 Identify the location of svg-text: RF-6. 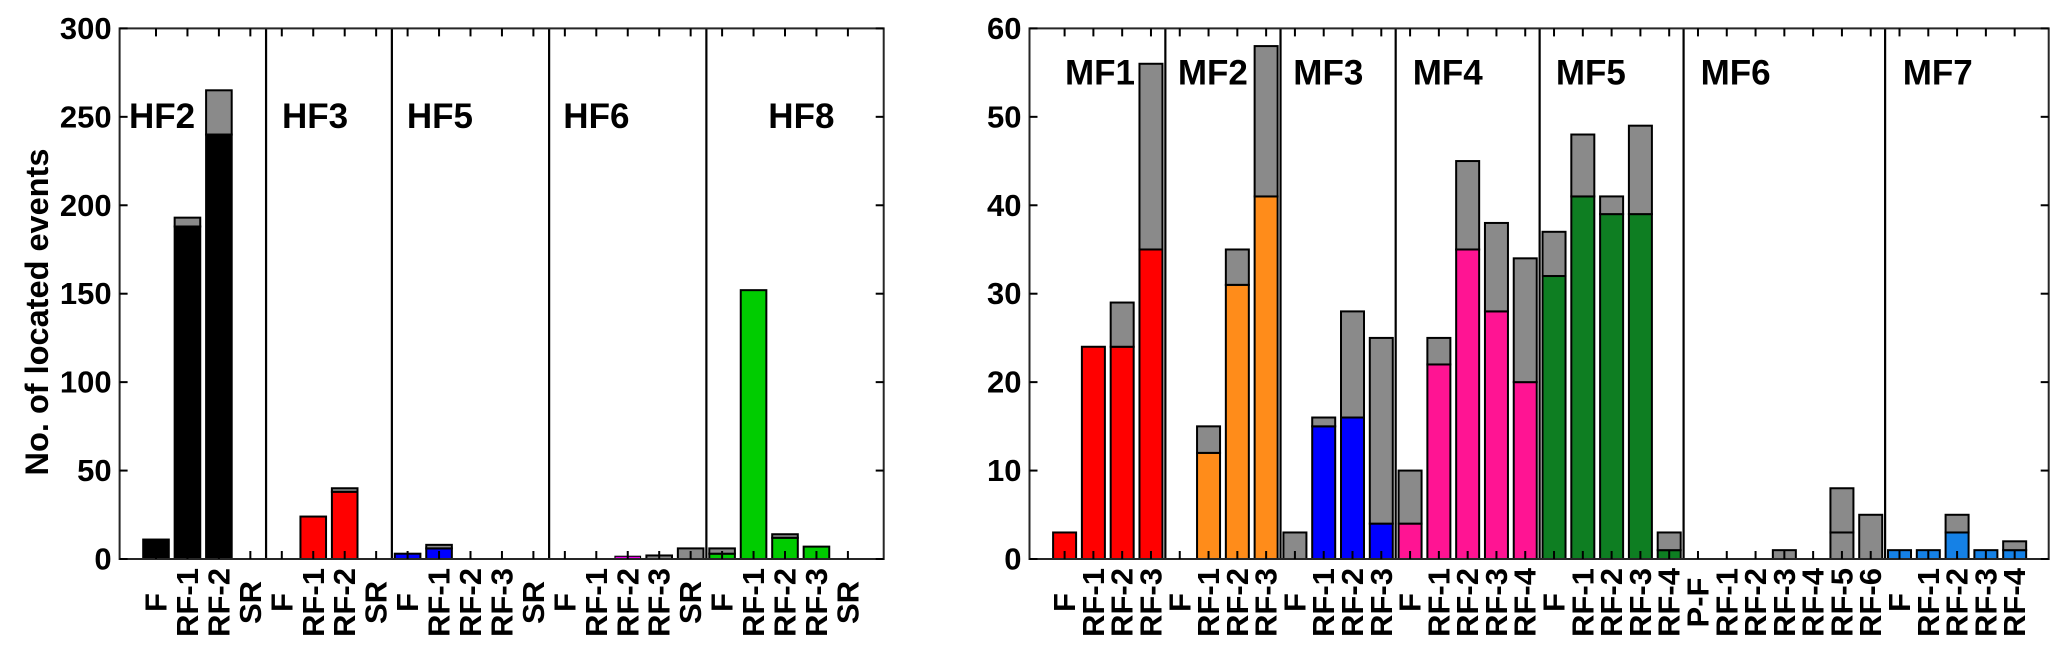
(1870, 602).